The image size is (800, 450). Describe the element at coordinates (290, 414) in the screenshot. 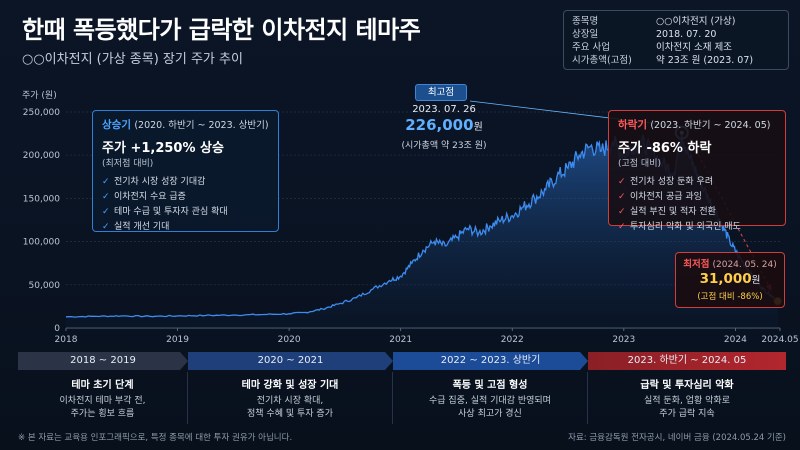

I see `phase-desc-line: 정책 수혜 및 투자 증가` at that location.